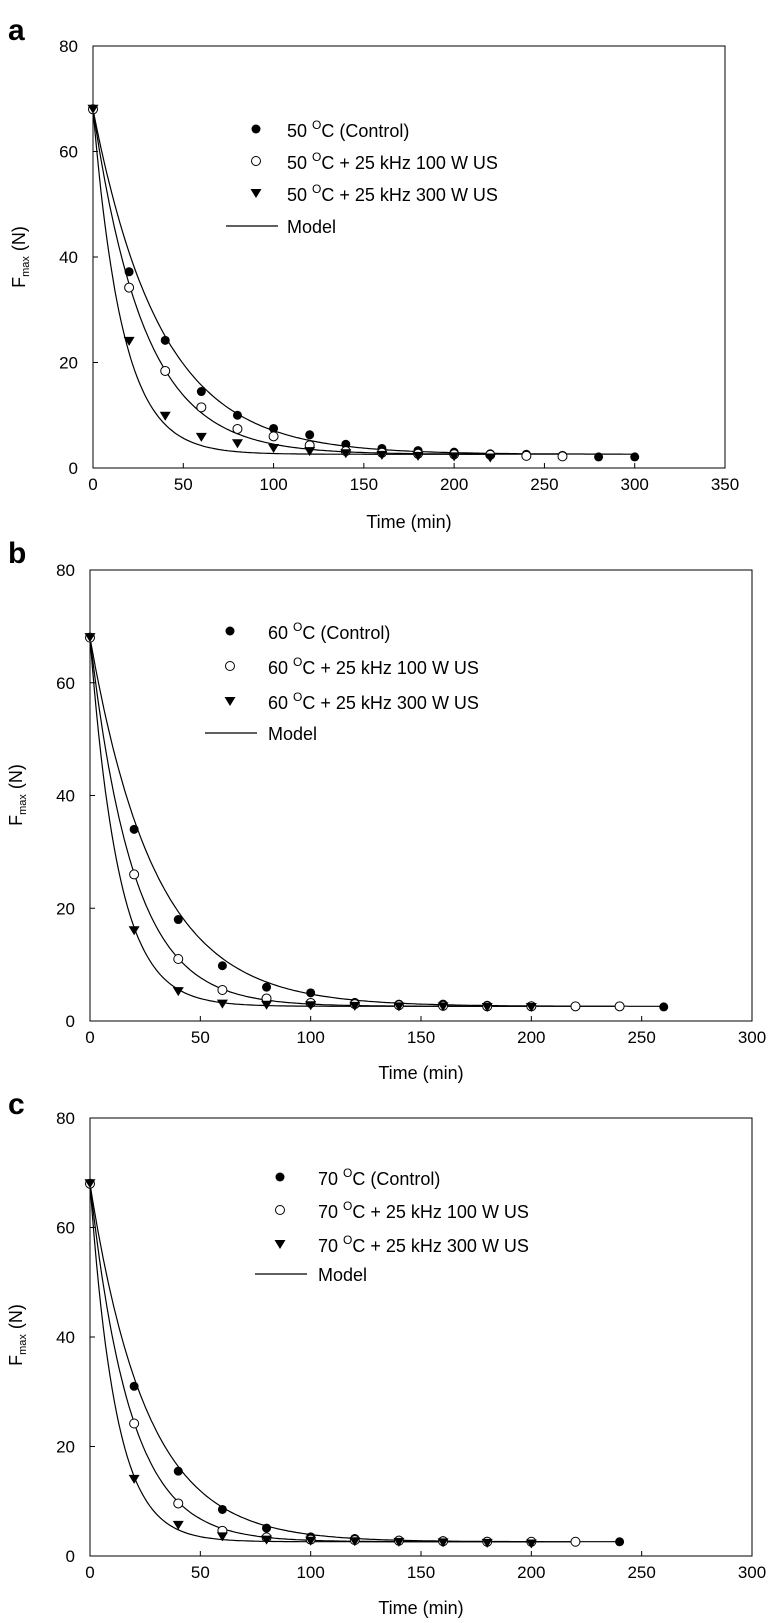  Describe the element at coordinates (373, 701) in the screenshot. I see `legend-label: 60 OC + 25 kHz 300 W US` at that location.